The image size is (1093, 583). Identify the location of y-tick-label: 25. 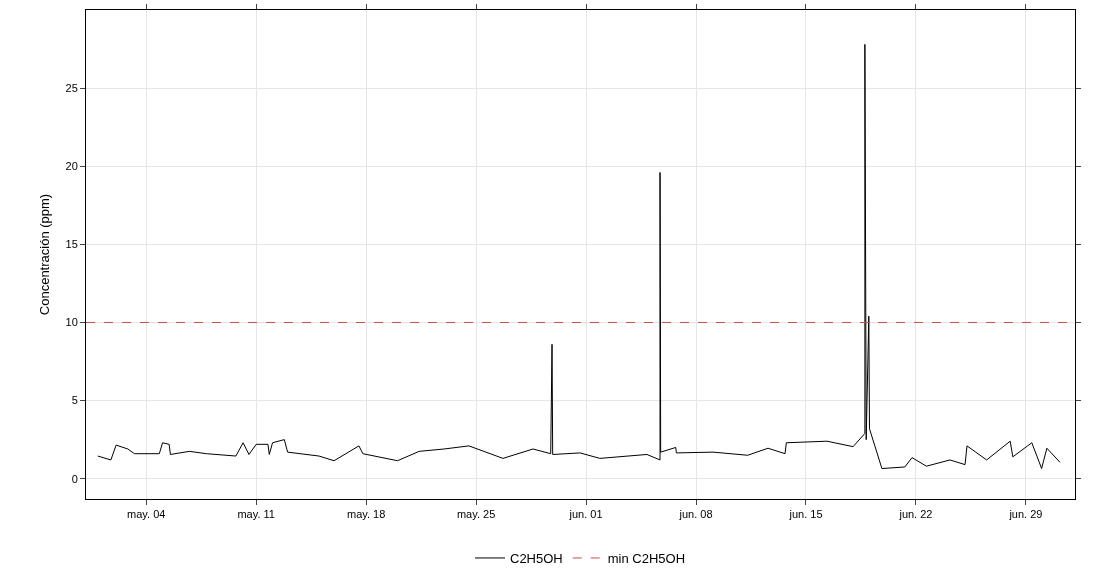
(71, 87).